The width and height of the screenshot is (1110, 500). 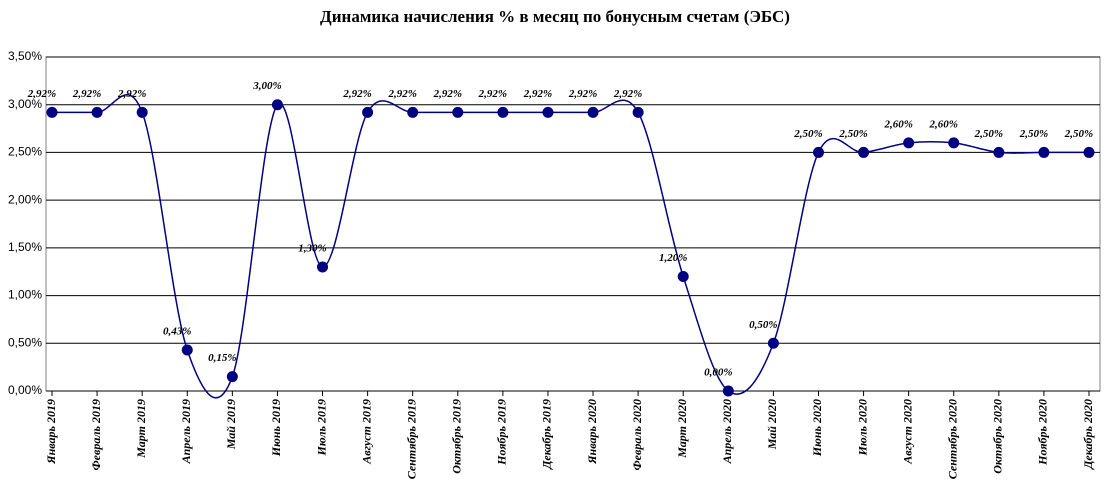 What do you see at coordinates (25, 104) in the screenshot?
I see `y-tick-label: 3,00%` at bounding box center [25, 104].